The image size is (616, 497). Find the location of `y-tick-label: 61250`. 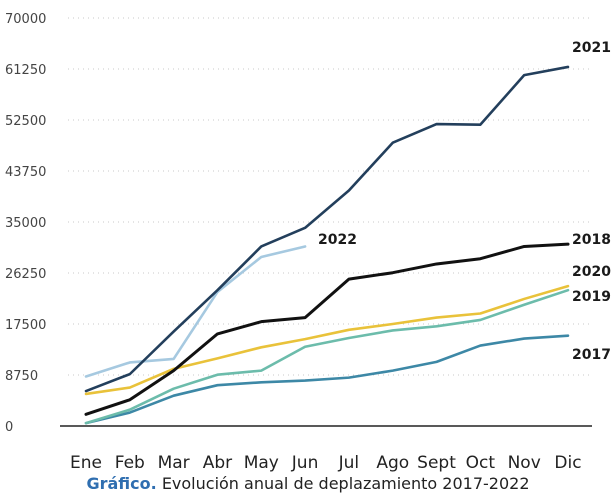

y-tick-label: 61250 is located at coordinates (25, 70).